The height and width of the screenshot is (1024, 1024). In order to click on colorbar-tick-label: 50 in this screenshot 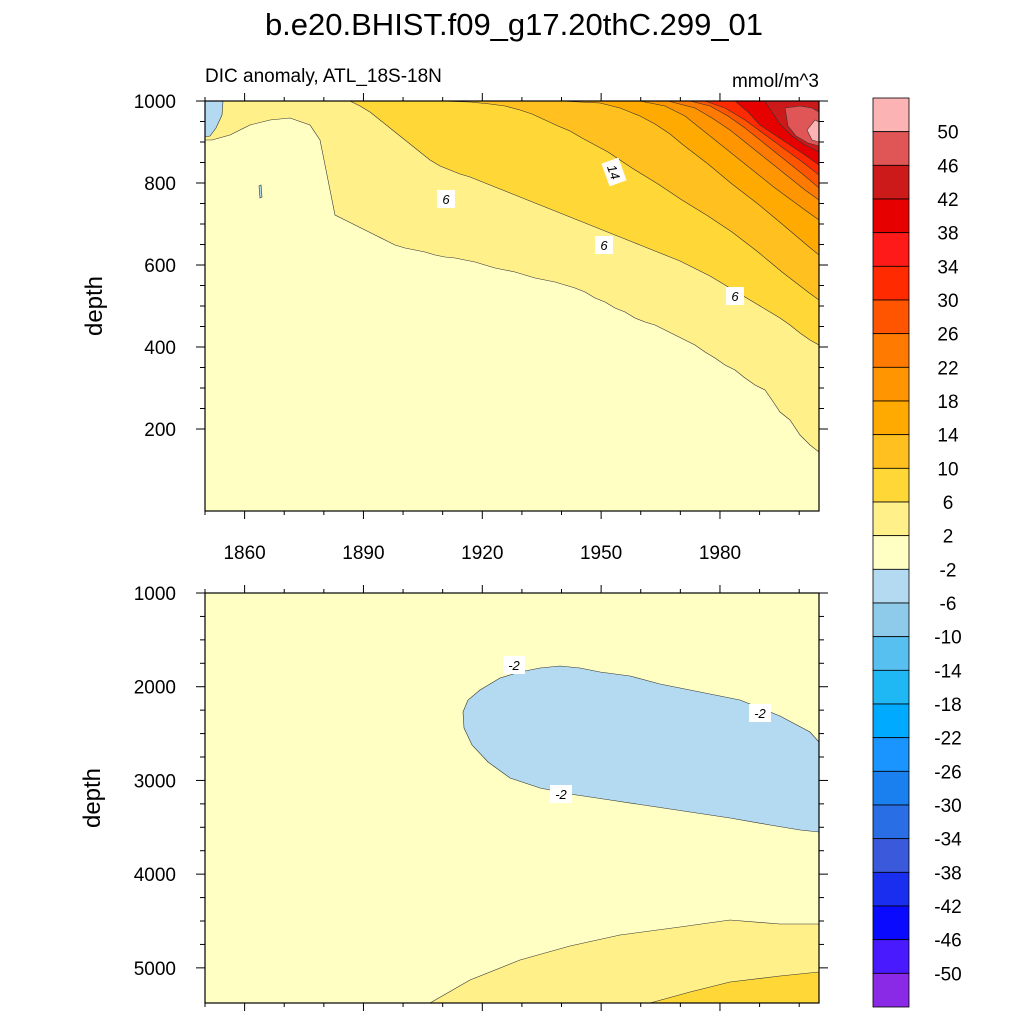, I will do `click(947, 133)`.